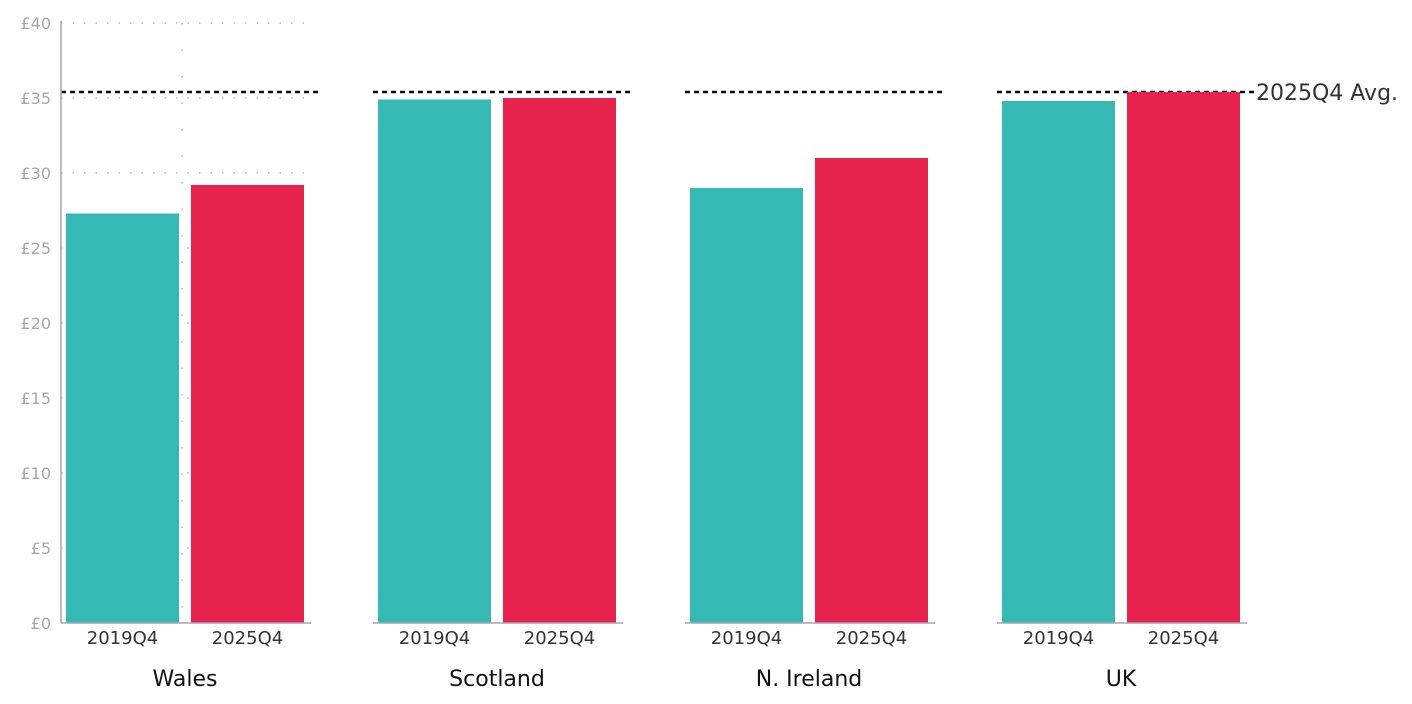  What do you see at coordinates (35, 323) in the screenshot?
I see `y-tick-label-20: £20` at bounding box center [35, 323].